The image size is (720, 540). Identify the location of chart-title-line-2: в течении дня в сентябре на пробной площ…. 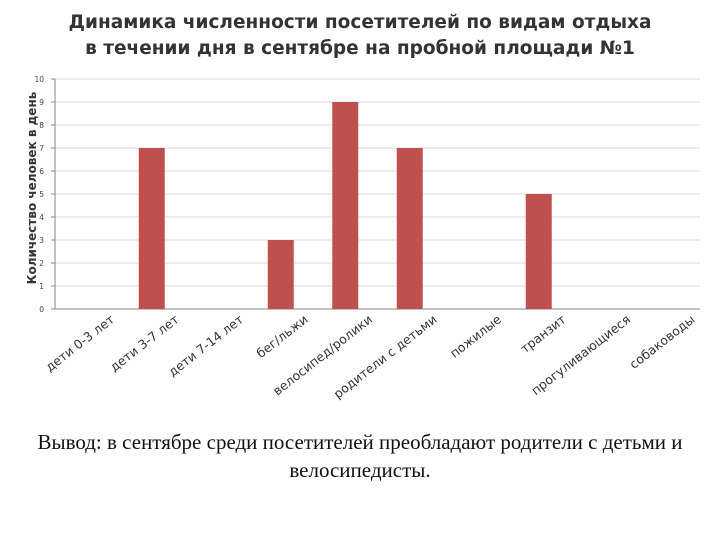
(360, 48).